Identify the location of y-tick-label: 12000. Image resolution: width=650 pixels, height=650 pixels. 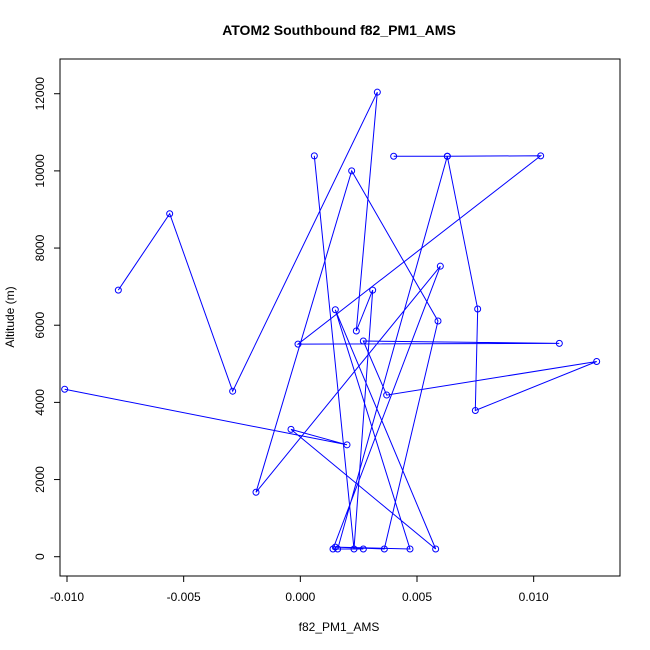
(40, 94).